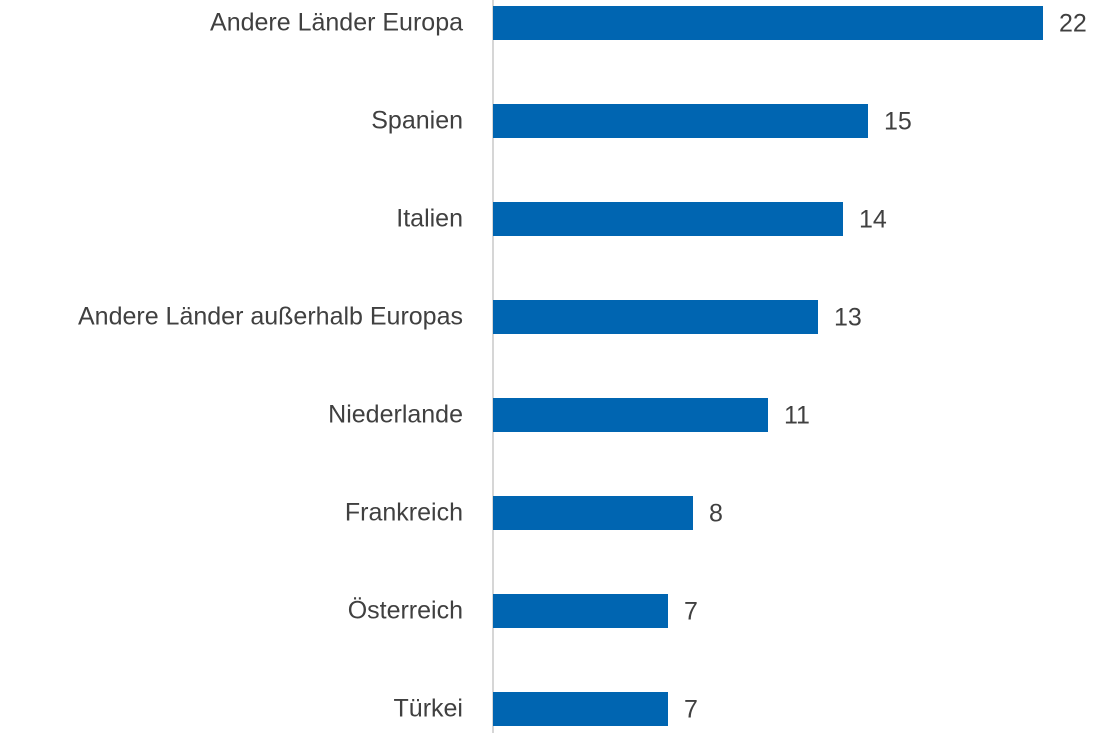 Image resolution: width=1107 pixels, height=733 pixels. I want to click on value-label: 11, so click(797, 416).